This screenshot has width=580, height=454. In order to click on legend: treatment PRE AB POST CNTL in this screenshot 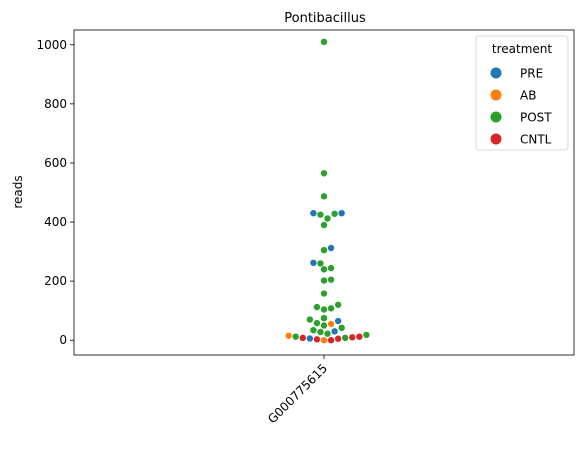, I will do `click(522, 93)`.